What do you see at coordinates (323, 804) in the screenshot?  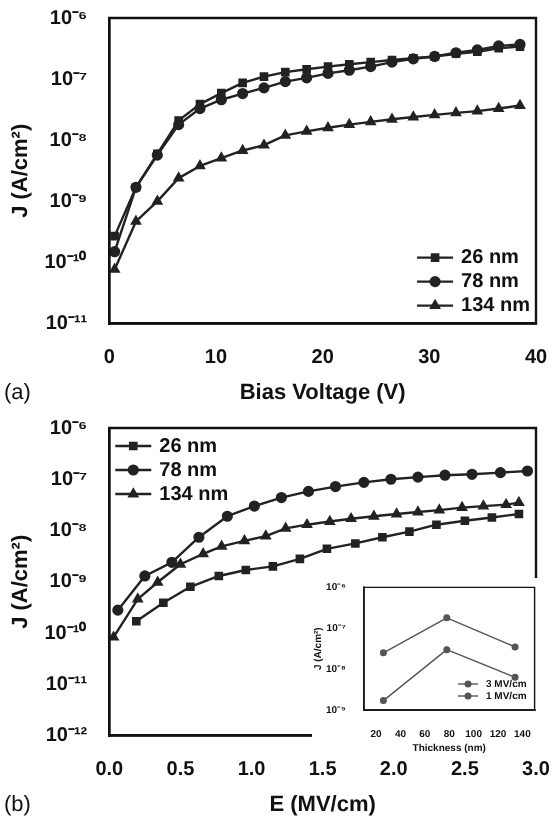 I see `x-axis-title: E (MV/cm)` at bounding box center [323, 804].